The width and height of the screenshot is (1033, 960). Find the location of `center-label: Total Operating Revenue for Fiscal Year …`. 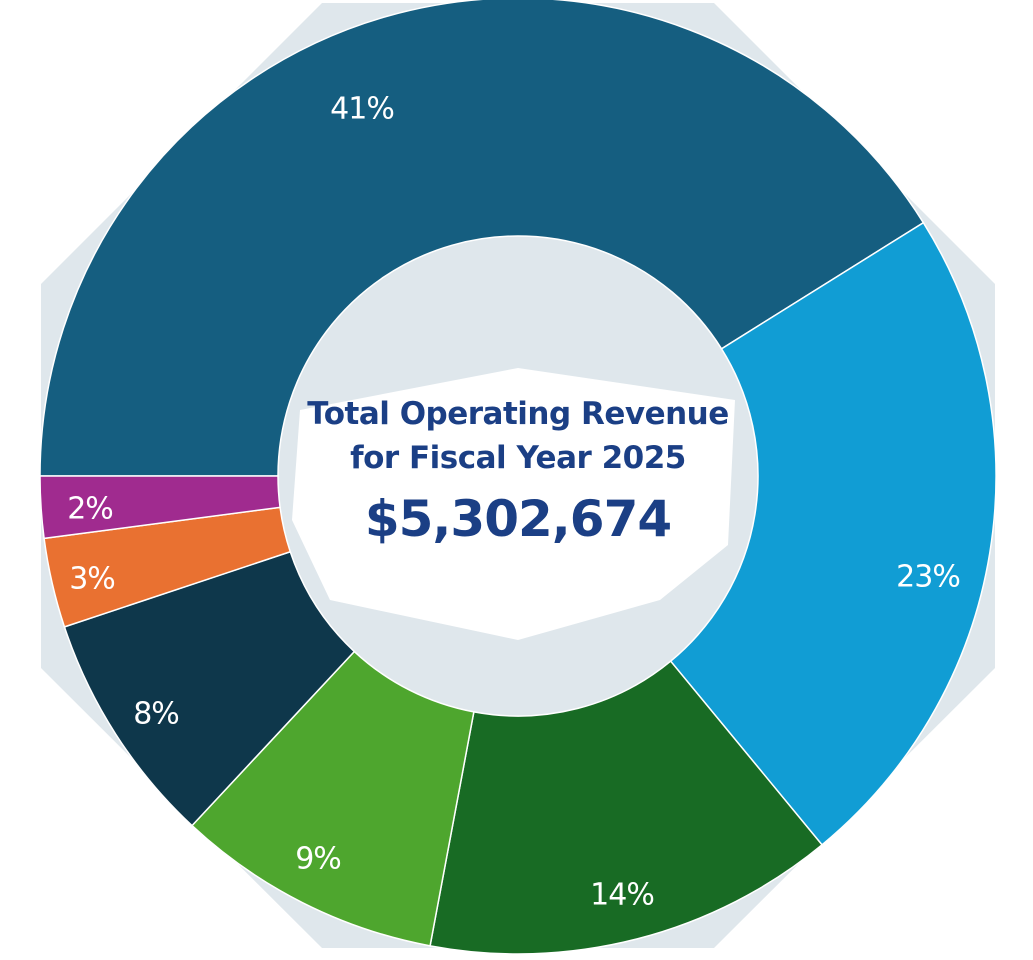

center-label: Total Operating Revenue for Fiscal Year … is located at coordinates (518, 473).